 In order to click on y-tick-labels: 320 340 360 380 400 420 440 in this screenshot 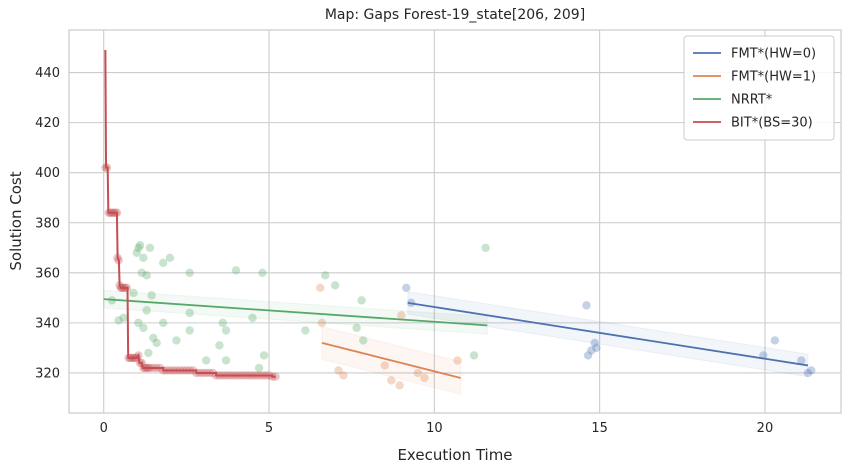, I will do `click(47, 223)`.